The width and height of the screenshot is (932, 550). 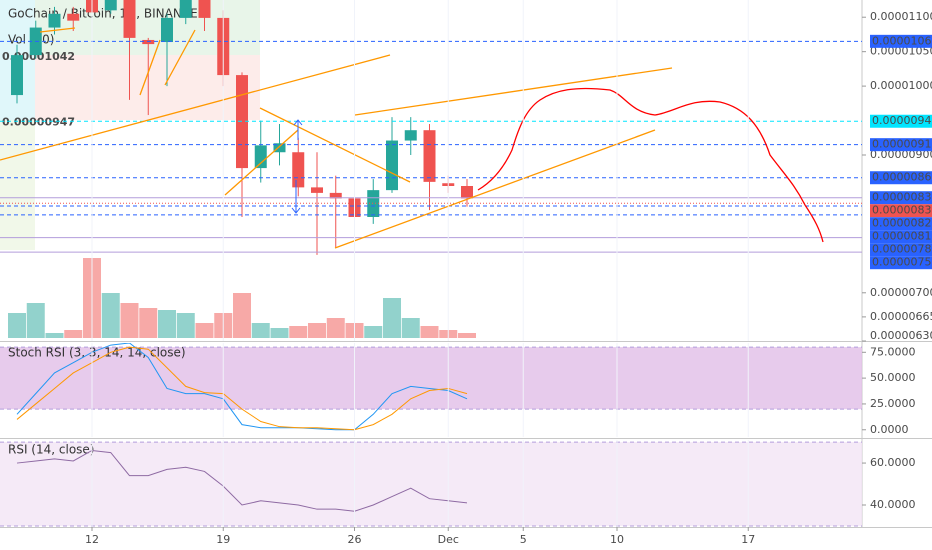 I want to click on price-label: 0.00000838, so click(x=902, y=197).